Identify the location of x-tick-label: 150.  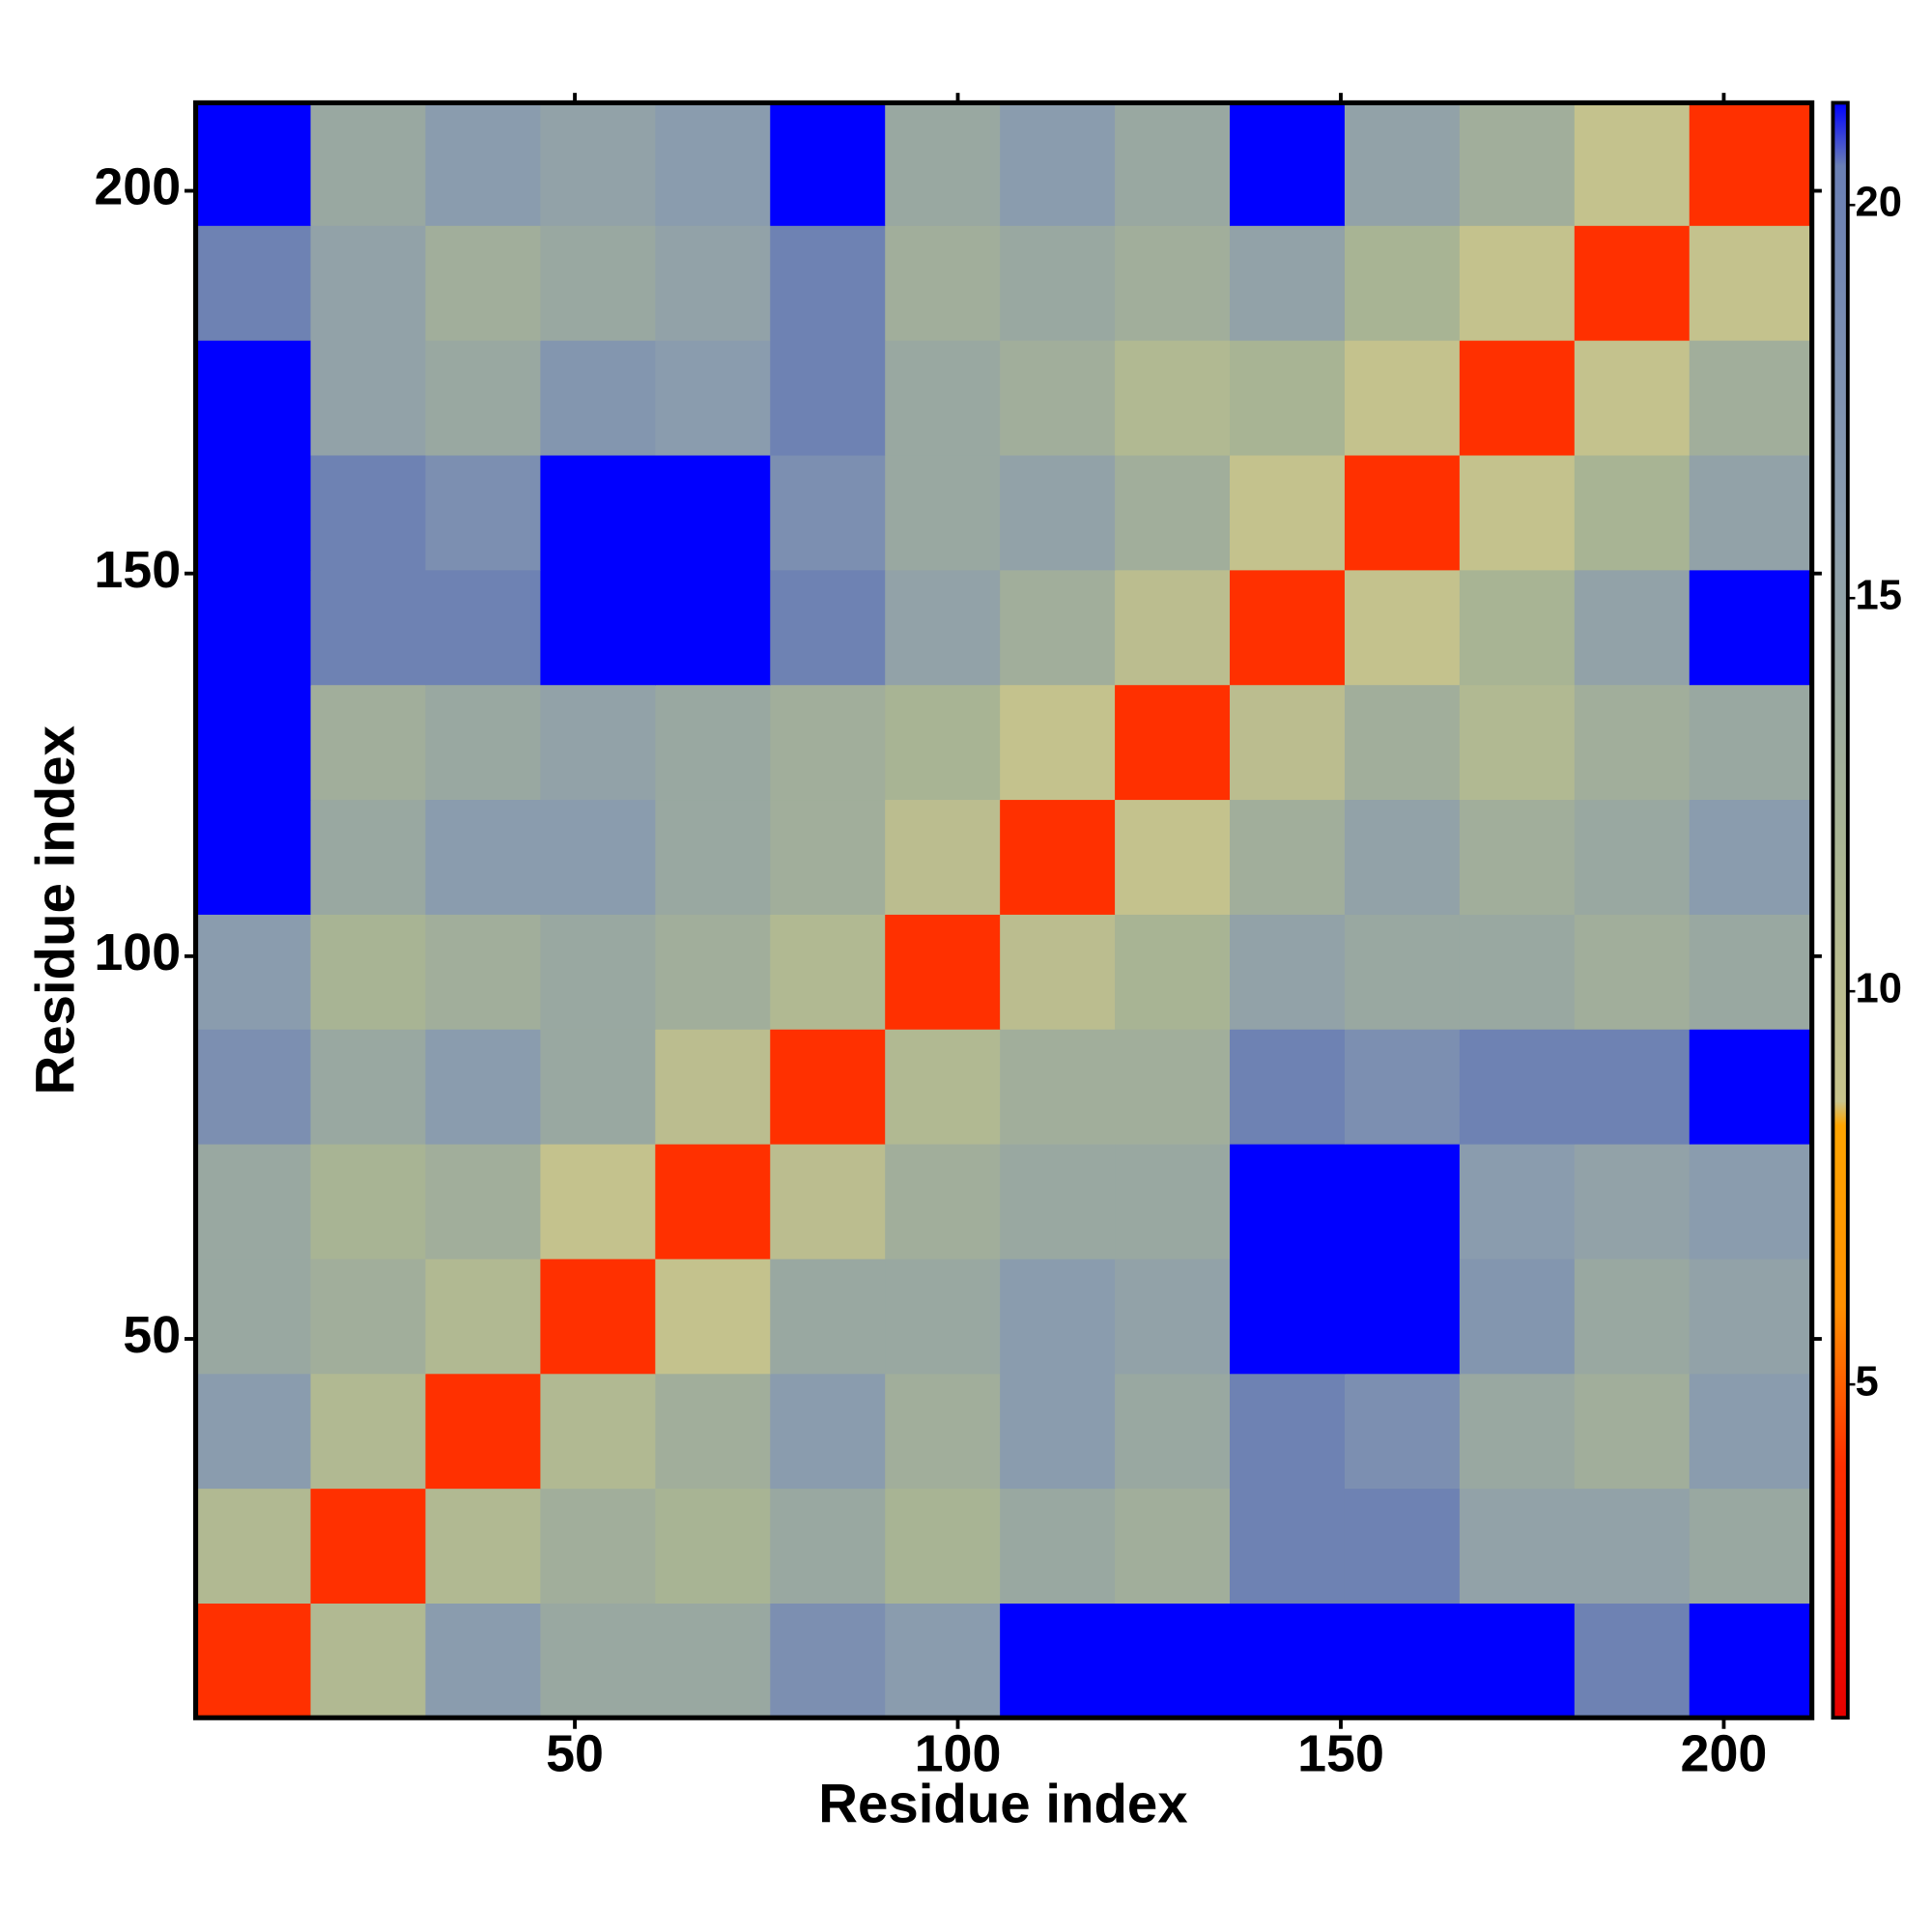
(1340, 1753).